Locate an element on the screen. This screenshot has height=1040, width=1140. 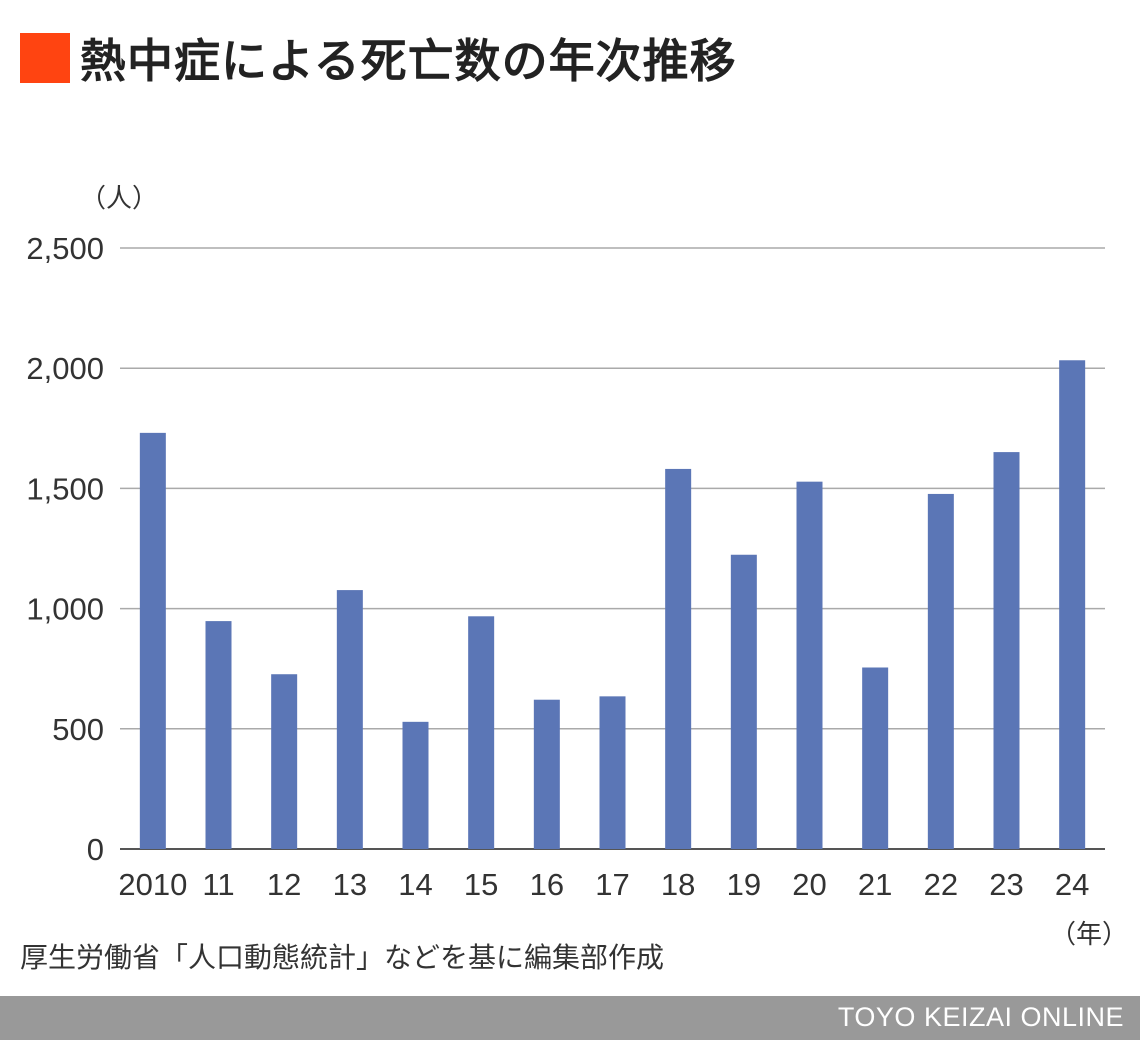
y-tick-label: 1,000 is located at coordinates (65, 609).